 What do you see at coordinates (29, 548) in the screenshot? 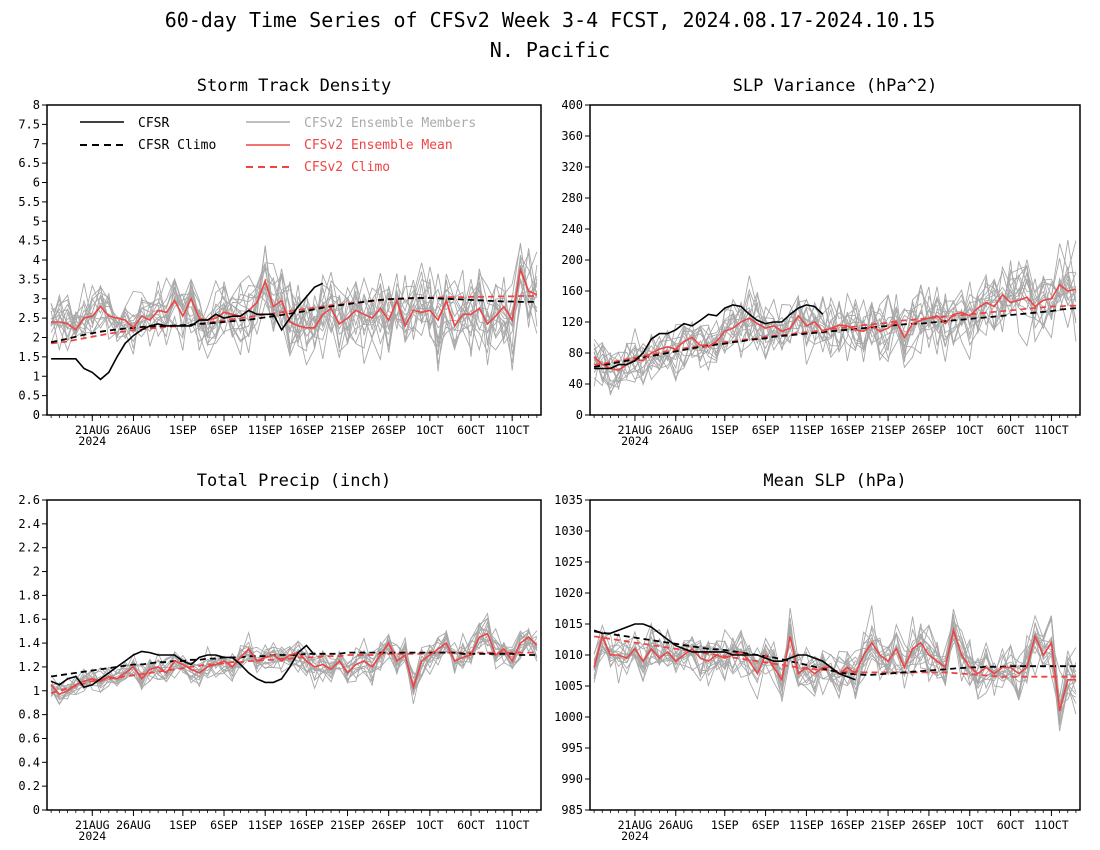
I see `y-tick-label: 2.2` at bounding box center [29, 548].